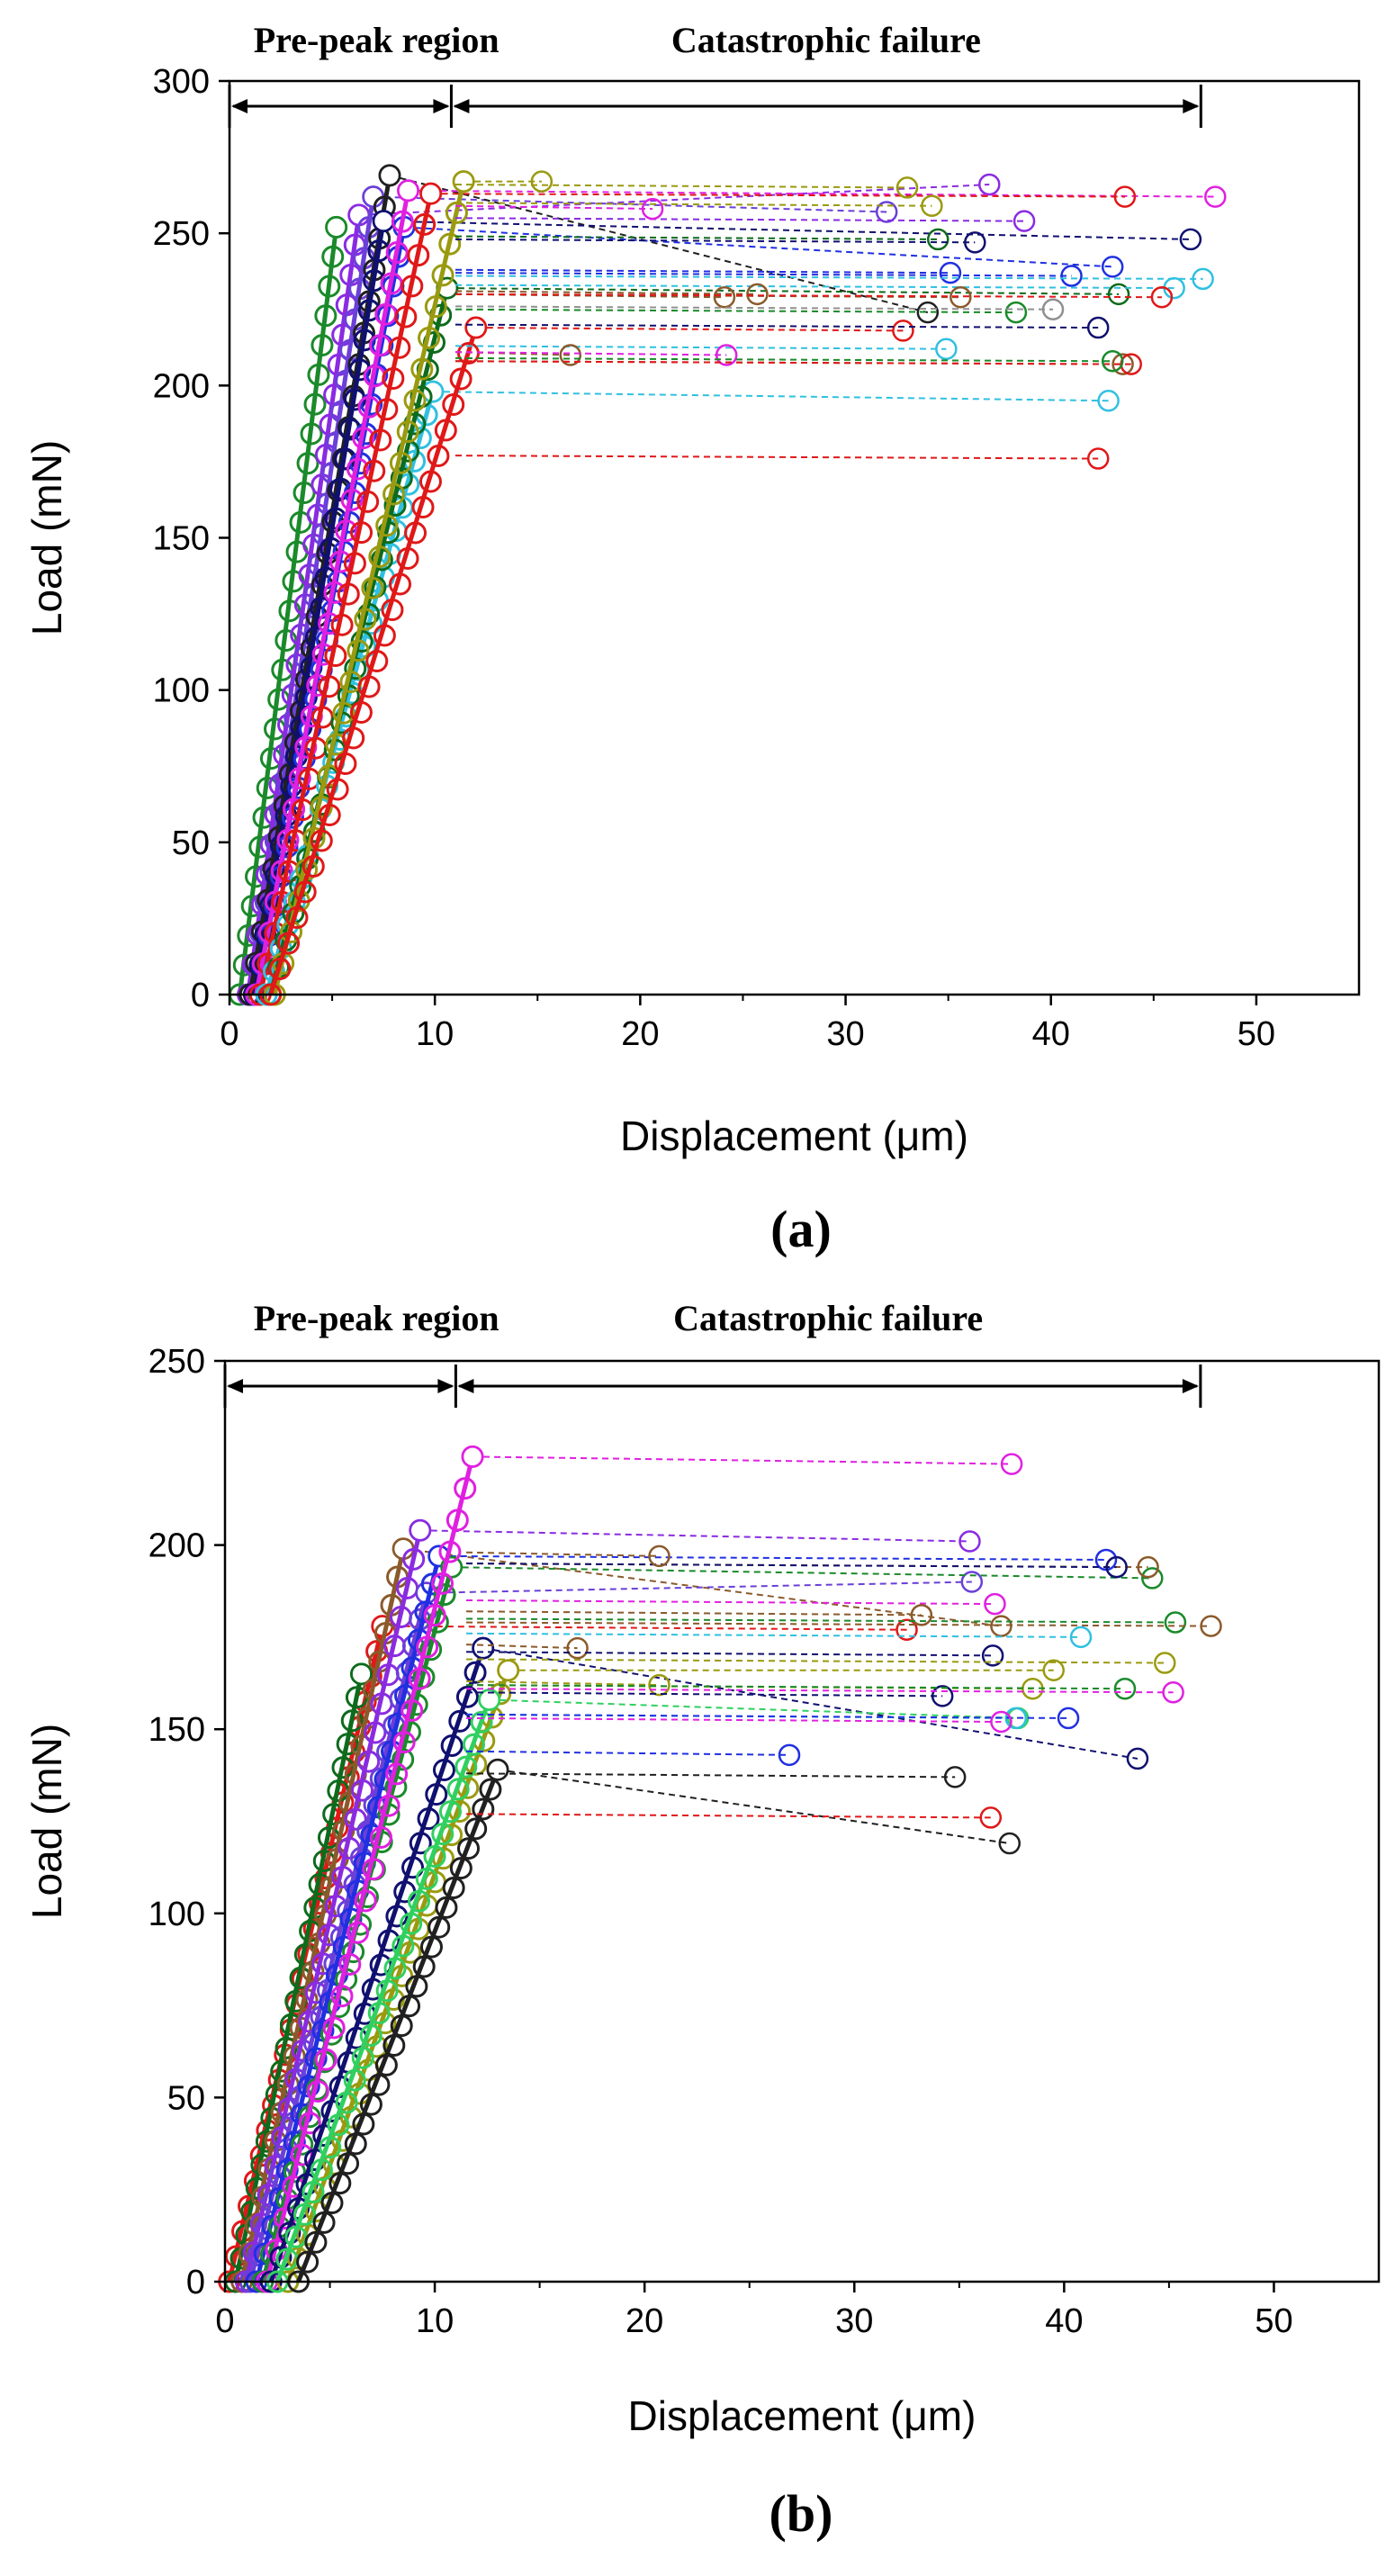 This screenshot has height=2576, width=1395. What do you see at coordinates (435, 1034) in the screenshot?
I see `x-tick-label-a-1: 10` at bounding box center [435, 1034].